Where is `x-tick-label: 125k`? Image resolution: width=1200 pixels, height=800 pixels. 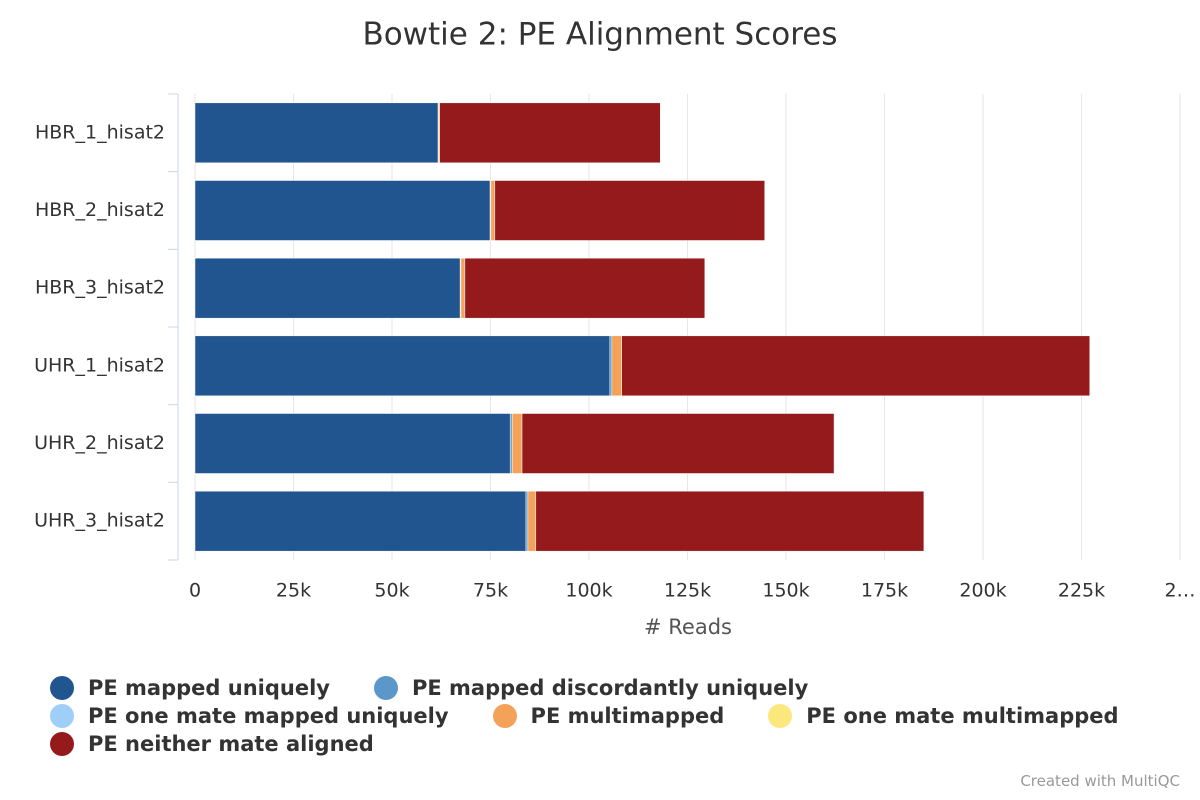 x-tick-label: 125k is located at coordinates (687, 591).